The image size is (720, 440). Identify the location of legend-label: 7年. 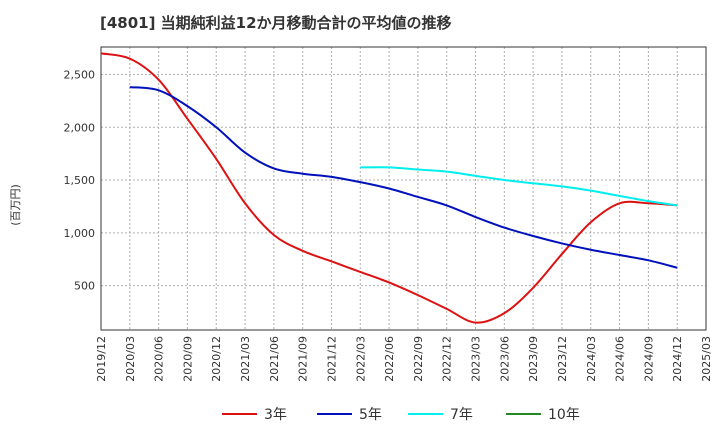
(461, 415).